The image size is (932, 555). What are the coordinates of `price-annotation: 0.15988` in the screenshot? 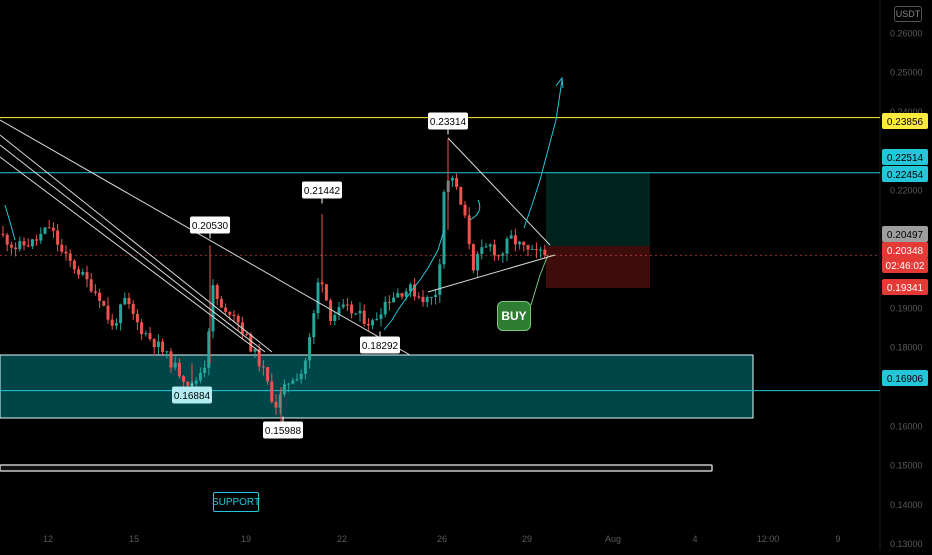 It's located at (283, 431).